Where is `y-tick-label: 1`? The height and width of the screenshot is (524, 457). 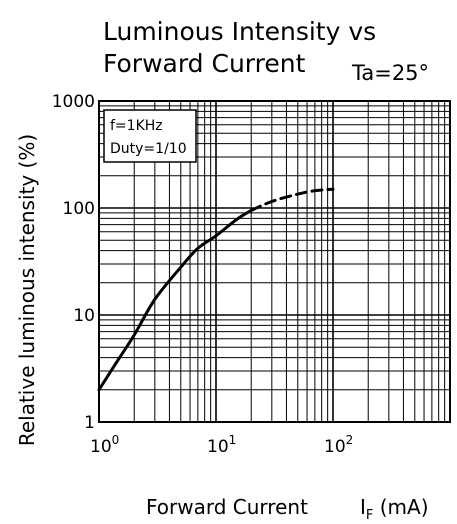
y-tick-label: 1 is located at coordinates (89, 423).